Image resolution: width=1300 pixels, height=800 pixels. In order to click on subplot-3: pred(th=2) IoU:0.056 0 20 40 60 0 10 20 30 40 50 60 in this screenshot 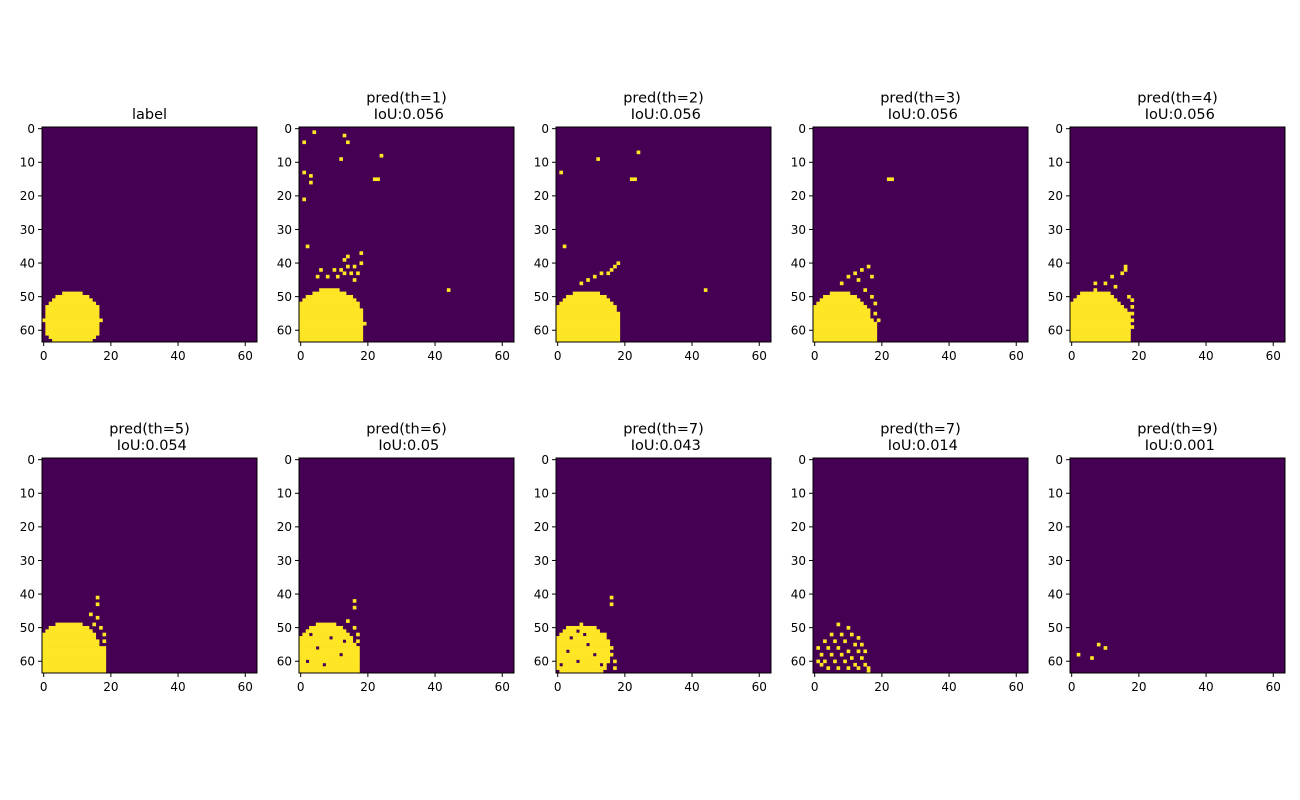, I will do `click(653, 227)`.